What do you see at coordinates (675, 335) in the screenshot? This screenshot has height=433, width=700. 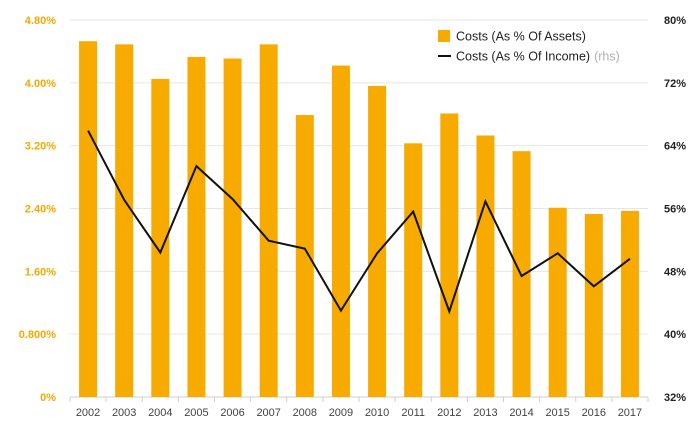 I see `y-right-tick-label: 40%` at bounding box center [675, 335].